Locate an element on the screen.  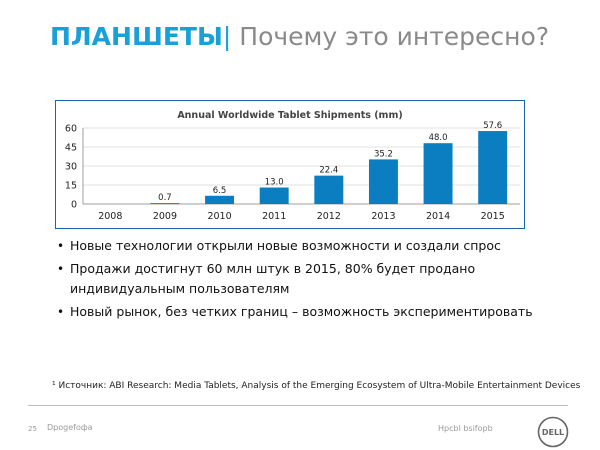
data-label: 22.4 is located at coordinates (328, 171).